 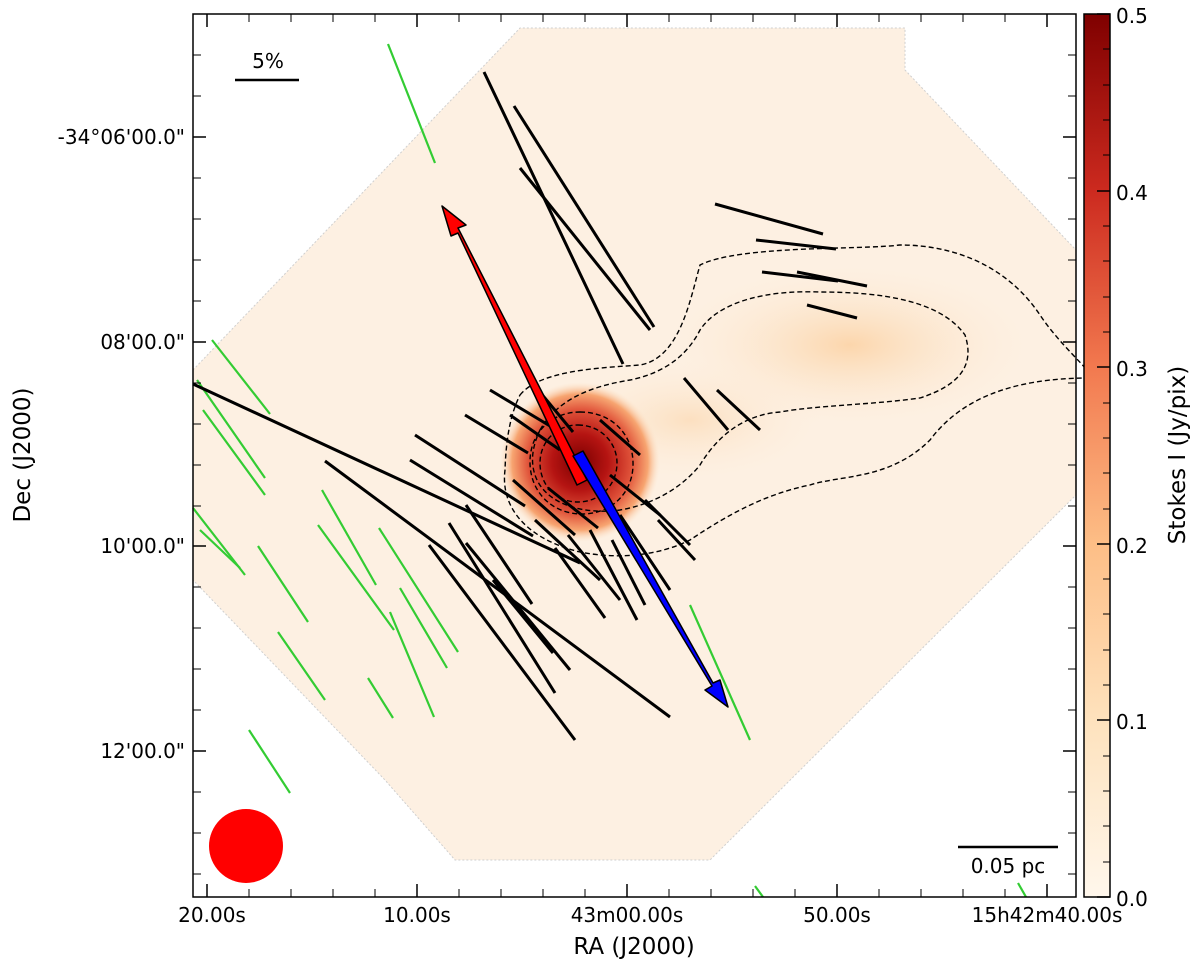 I want to click on colorbar-ticks, so click(x=1103, y=455).